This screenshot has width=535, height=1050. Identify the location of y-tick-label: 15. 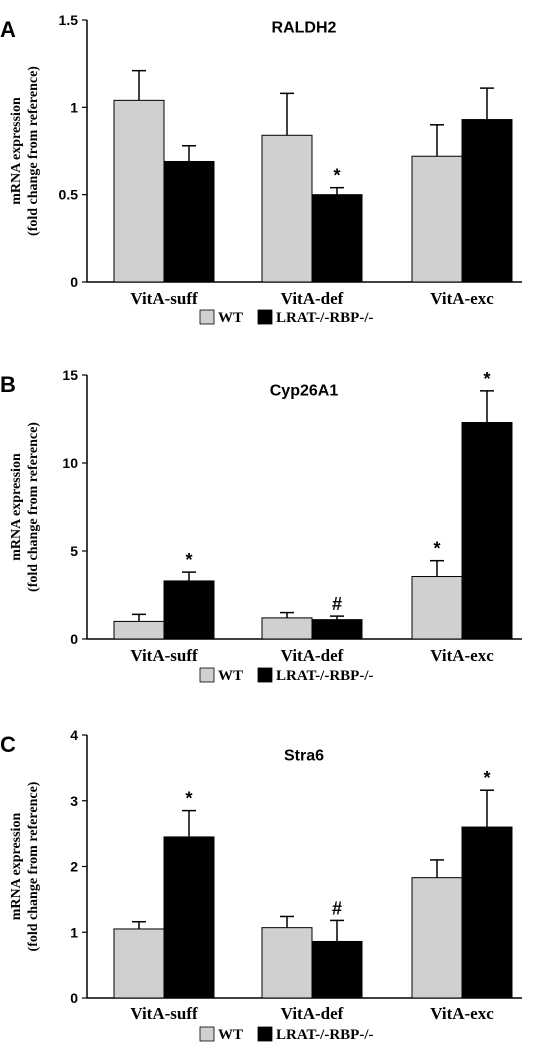
(70, 375).